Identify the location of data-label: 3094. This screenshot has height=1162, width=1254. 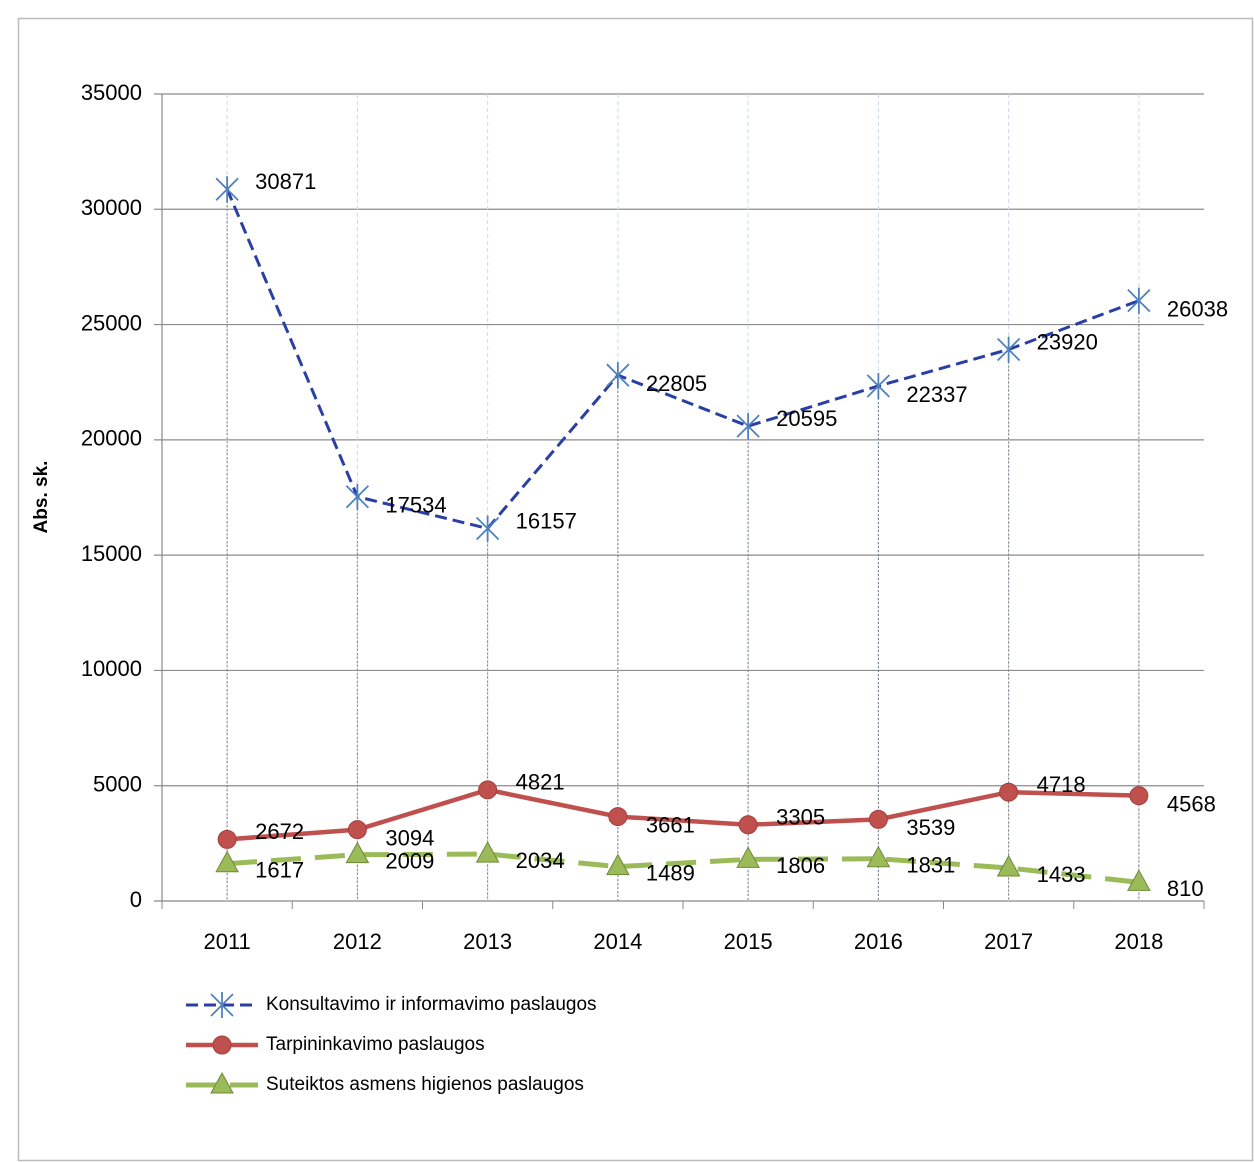
(409, 837).